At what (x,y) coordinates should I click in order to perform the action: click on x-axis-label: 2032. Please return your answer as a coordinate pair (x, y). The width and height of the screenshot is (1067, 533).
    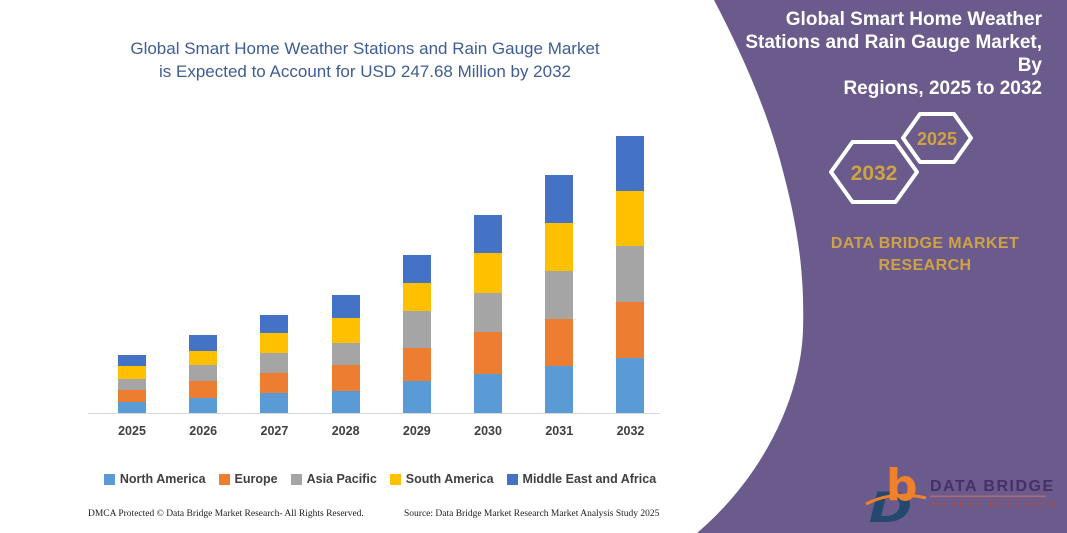
    Looking at the image, I should click on (630, 431).